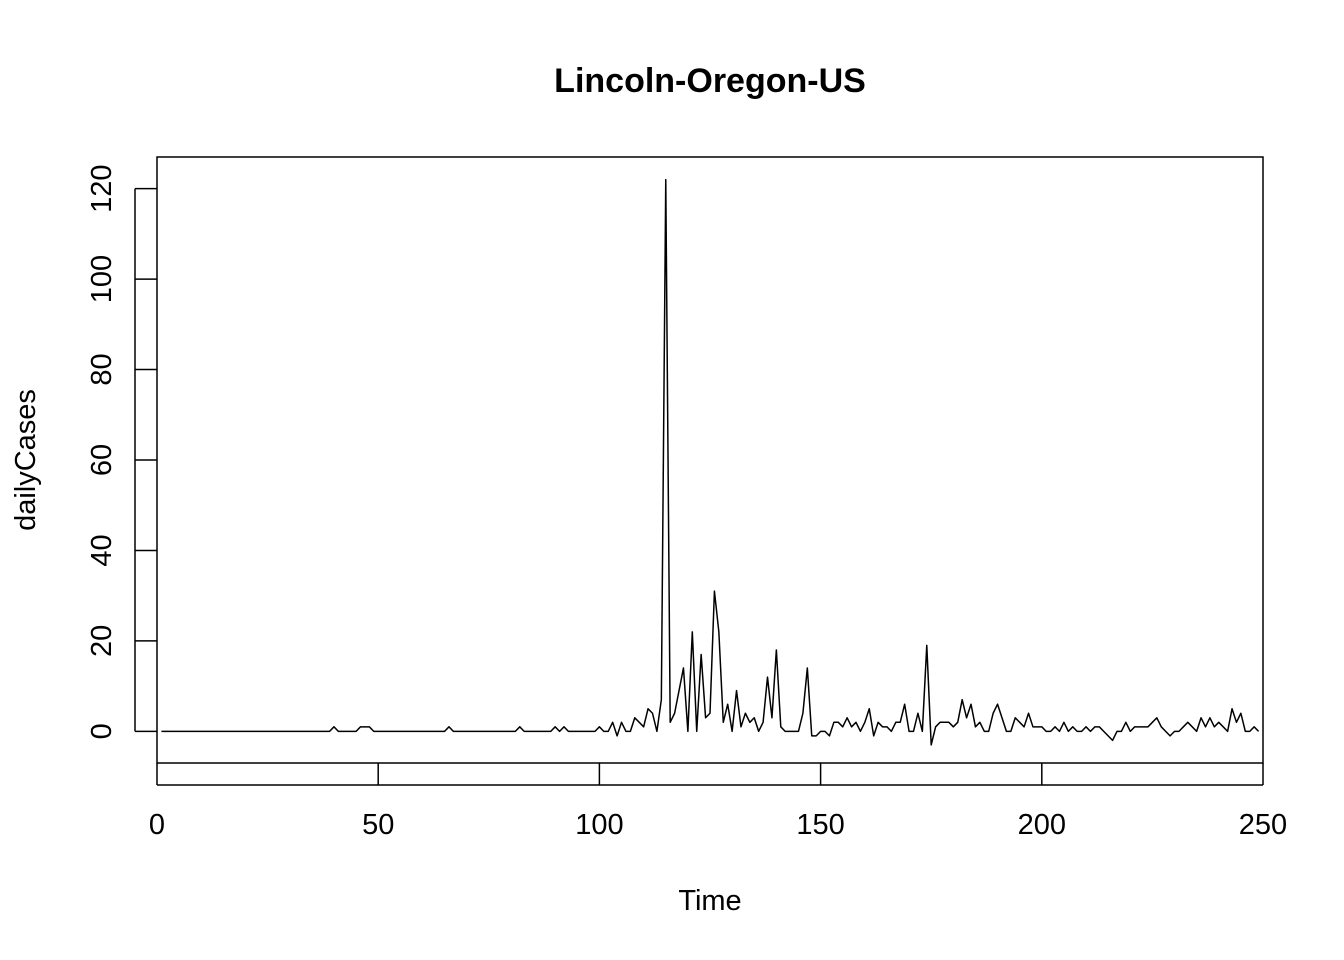  I want to click on y-tick-label: 80, so click(102, 369).